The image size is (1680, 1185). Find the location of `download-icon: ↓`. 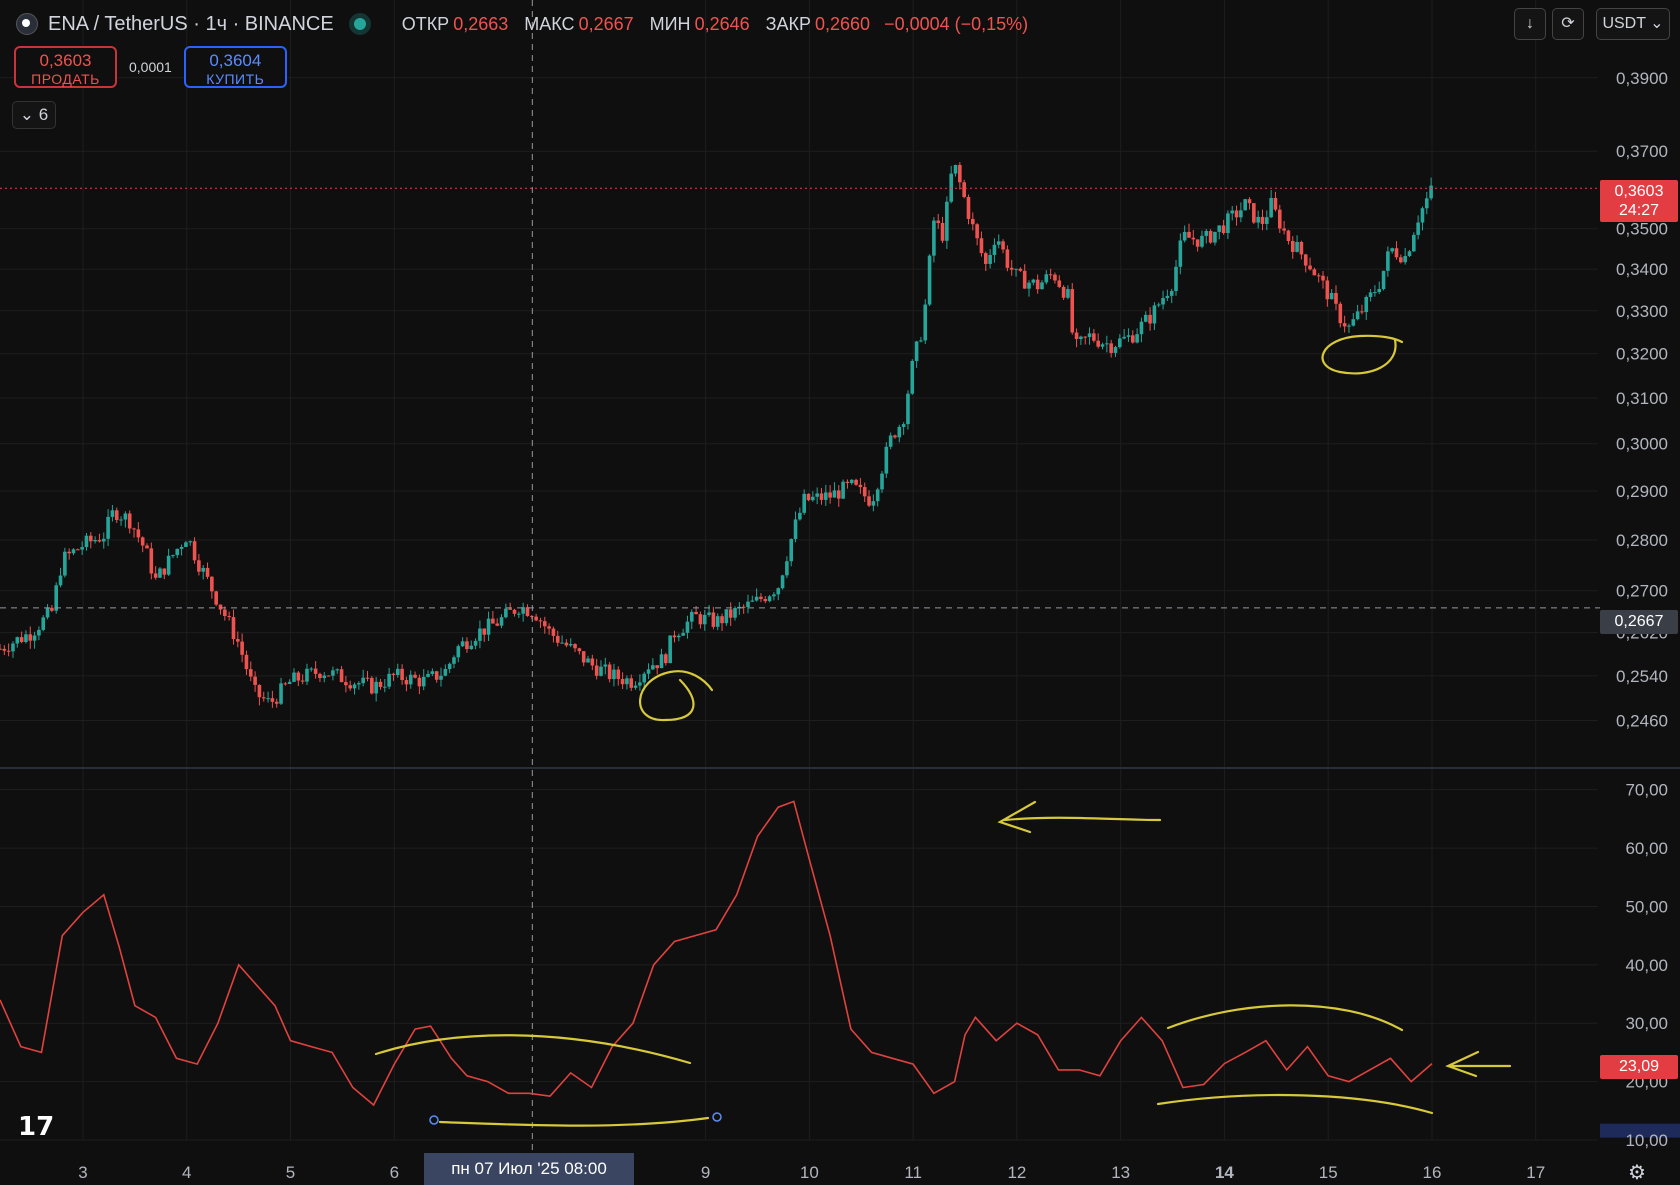

download-icon: ↓ is located at coordinates (1530, 24).